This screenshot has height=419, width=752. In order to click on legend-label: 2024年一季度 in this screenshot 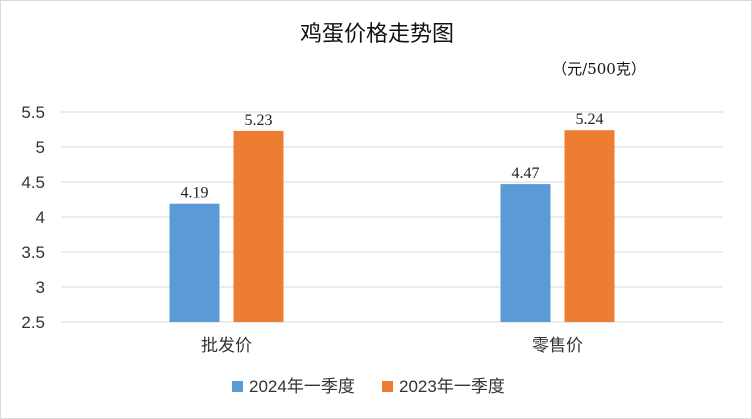, I will do `click(302, 386)`.